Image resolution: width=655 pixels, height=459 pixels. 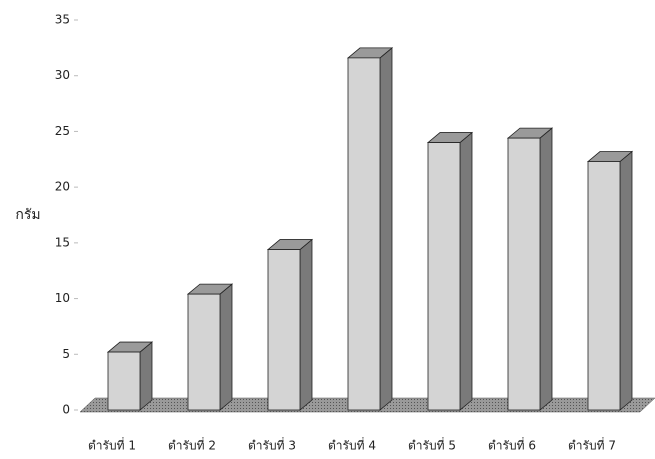 I want to click on y-tick-label: 30, so click(x=62, y=75).